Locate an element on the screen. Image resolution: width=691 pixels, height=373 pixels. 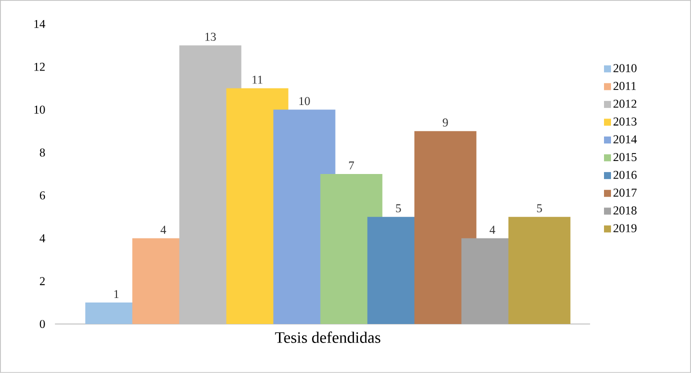
legend-label: 2010 is located at coordinates (625, 68).